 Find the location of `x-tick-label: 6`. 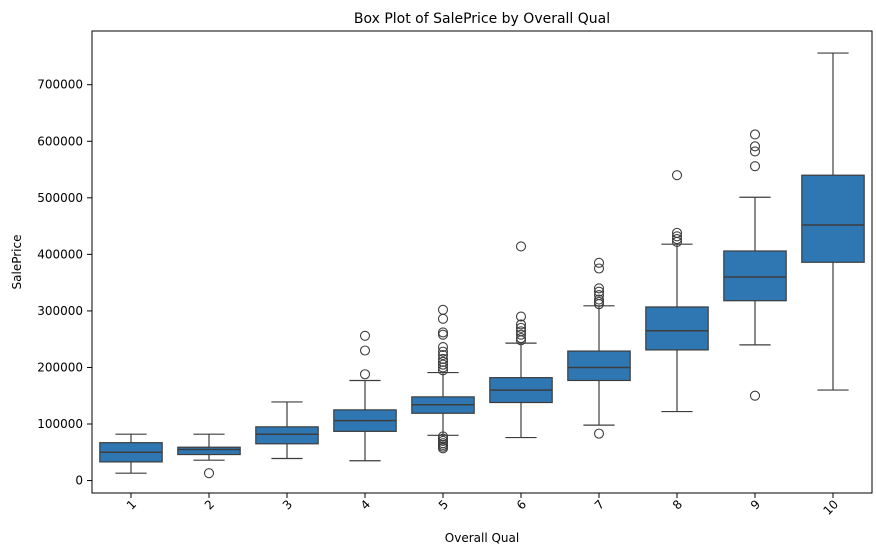

x-tick-label: 6 is located at coordinates (521, 504).